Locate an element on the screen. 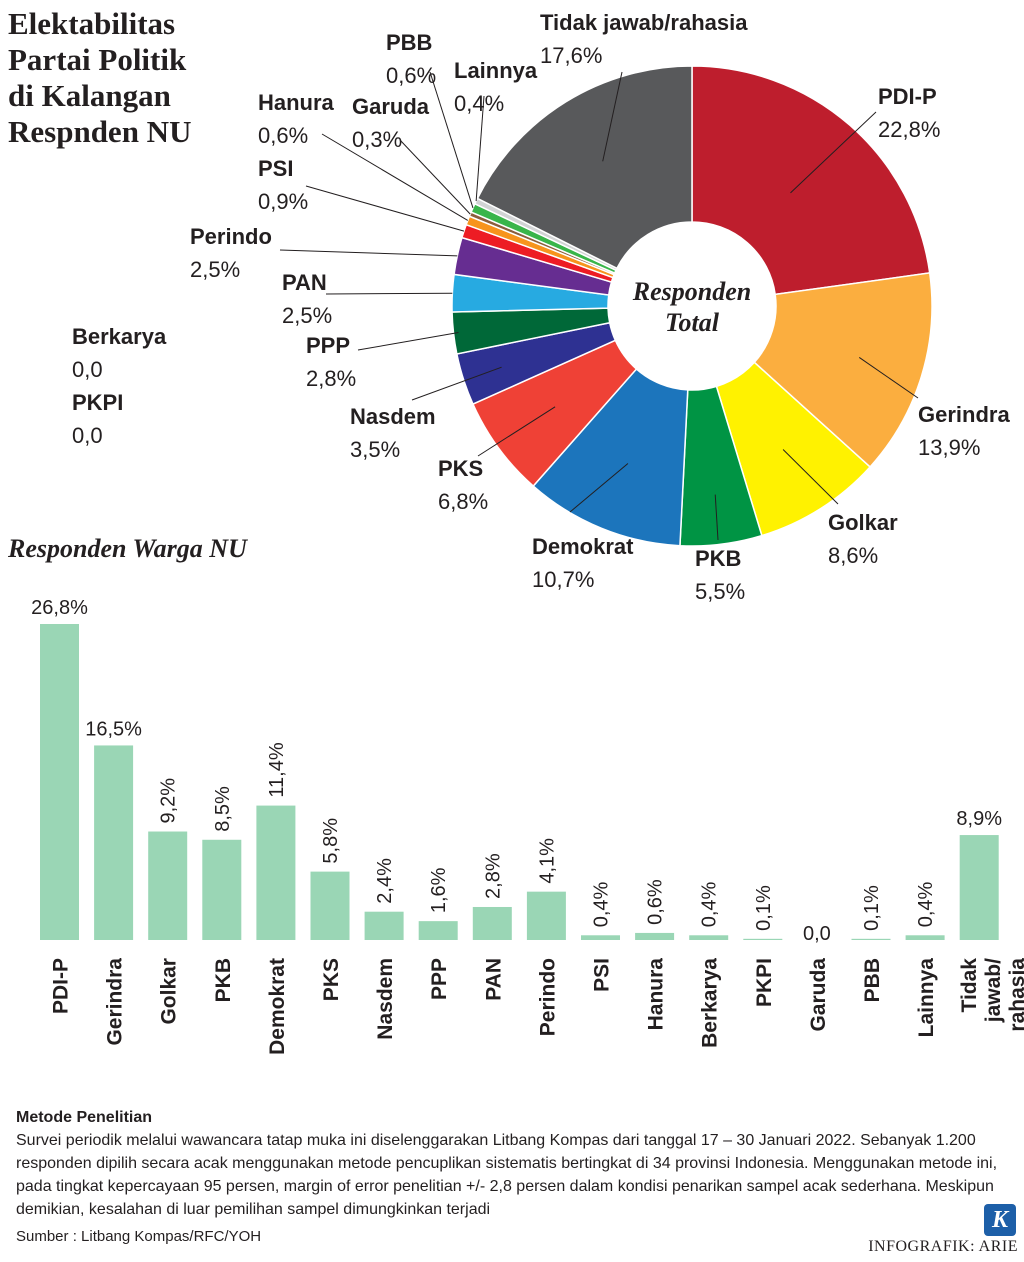 The height and width of the screenshot is (1262, 1024). bar-golkar is located at coordinates (168, 885).